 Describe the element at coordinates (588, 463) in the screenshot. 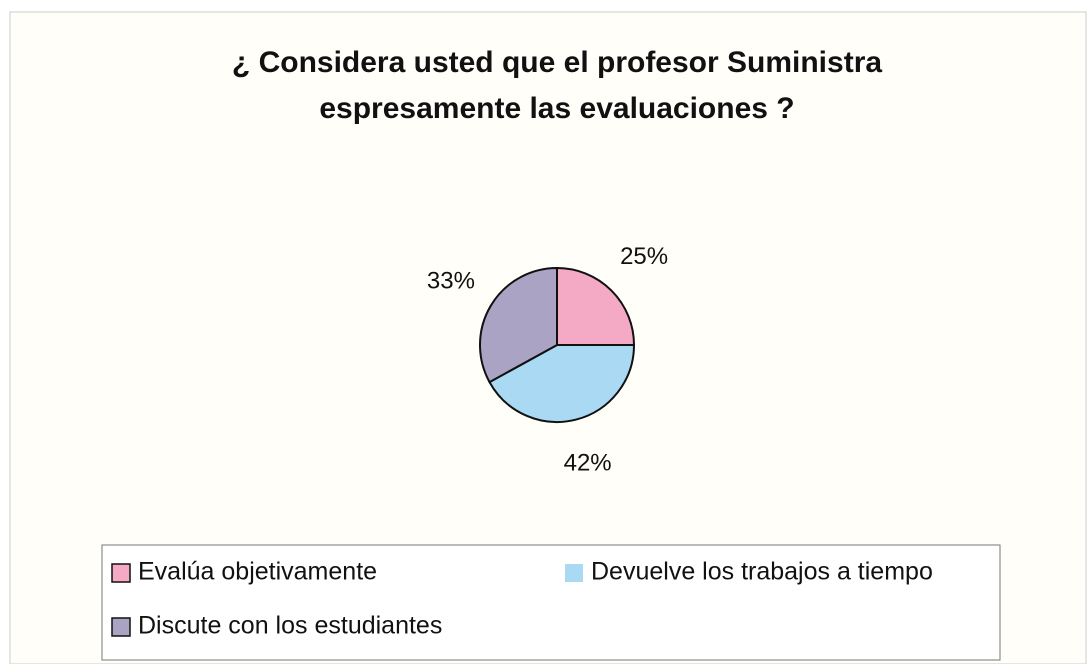

I see `data-label: 42%` at that location.